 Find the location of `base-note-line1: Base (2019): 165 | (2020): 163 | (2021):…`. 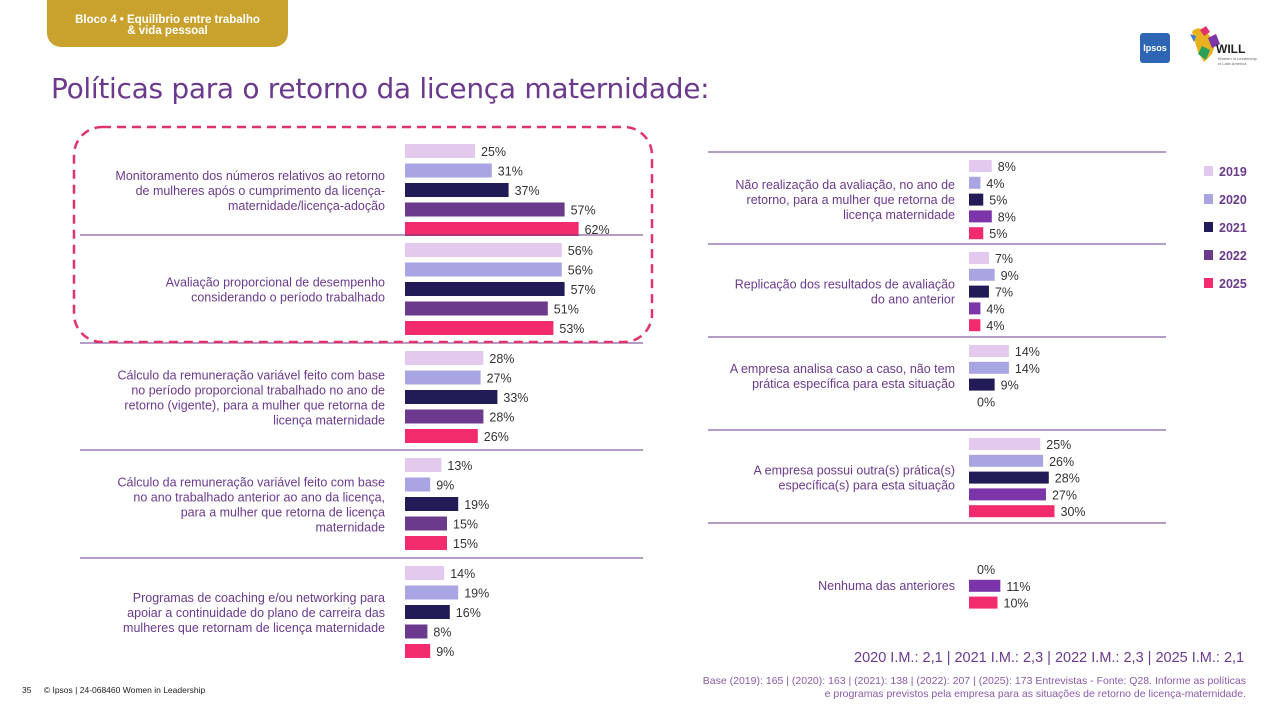

base-note-line1: Base (2019): 165 | (2020): 163 | (2021):… is located at coordinates (974, 681).